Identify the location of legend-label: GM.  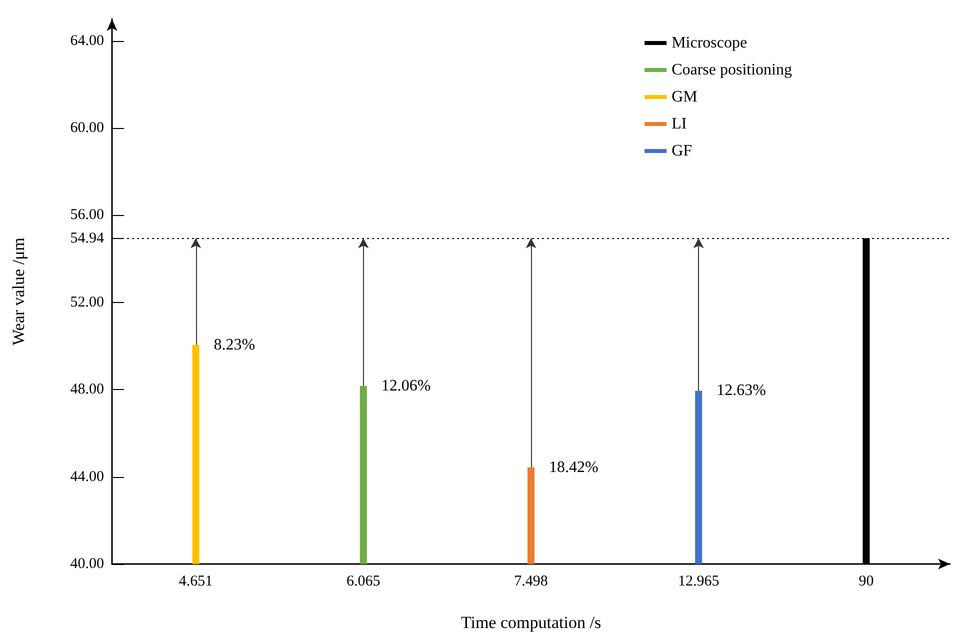
(685, 97).